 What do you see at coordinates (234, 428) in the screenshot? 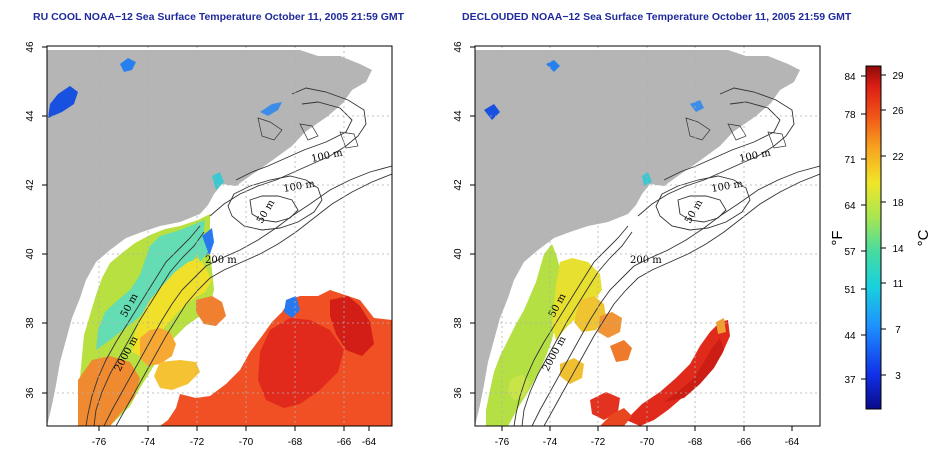
I see `left-x-ticks` at bounding box center [234, 428].